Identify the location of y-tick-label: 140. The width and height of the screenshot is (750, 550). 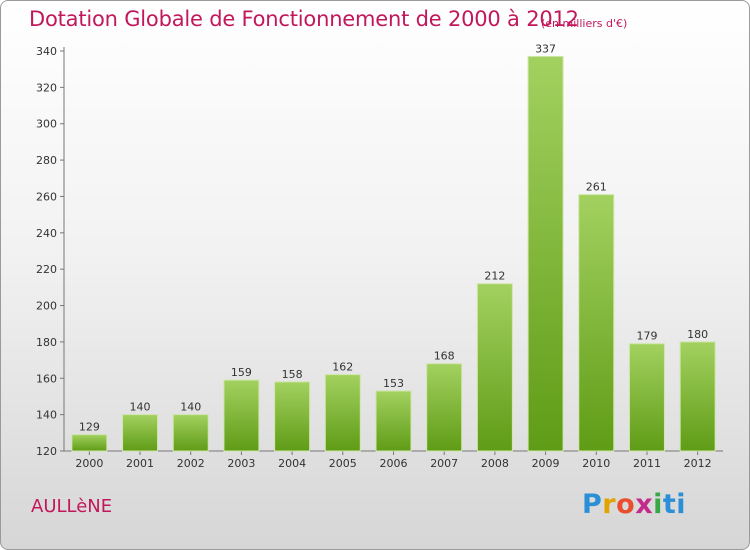
(46, 415).